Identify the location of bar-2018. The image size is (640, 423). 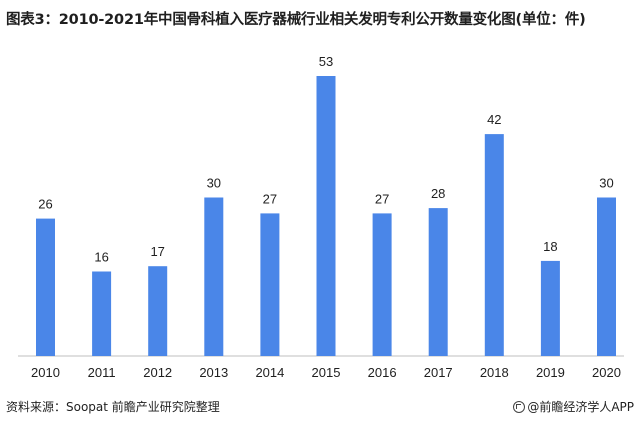
(494, 245).